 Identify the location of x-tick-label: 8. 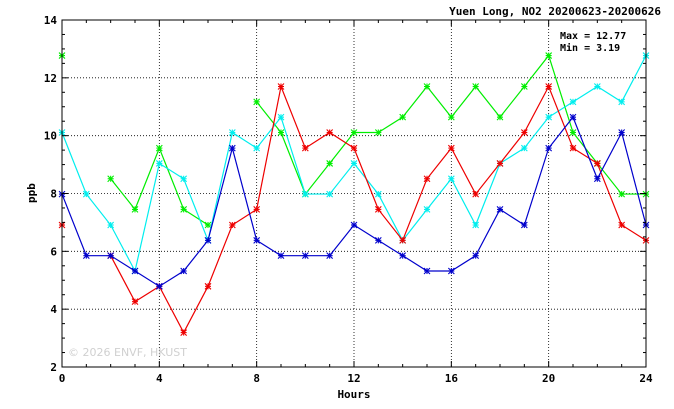
(256, 378).